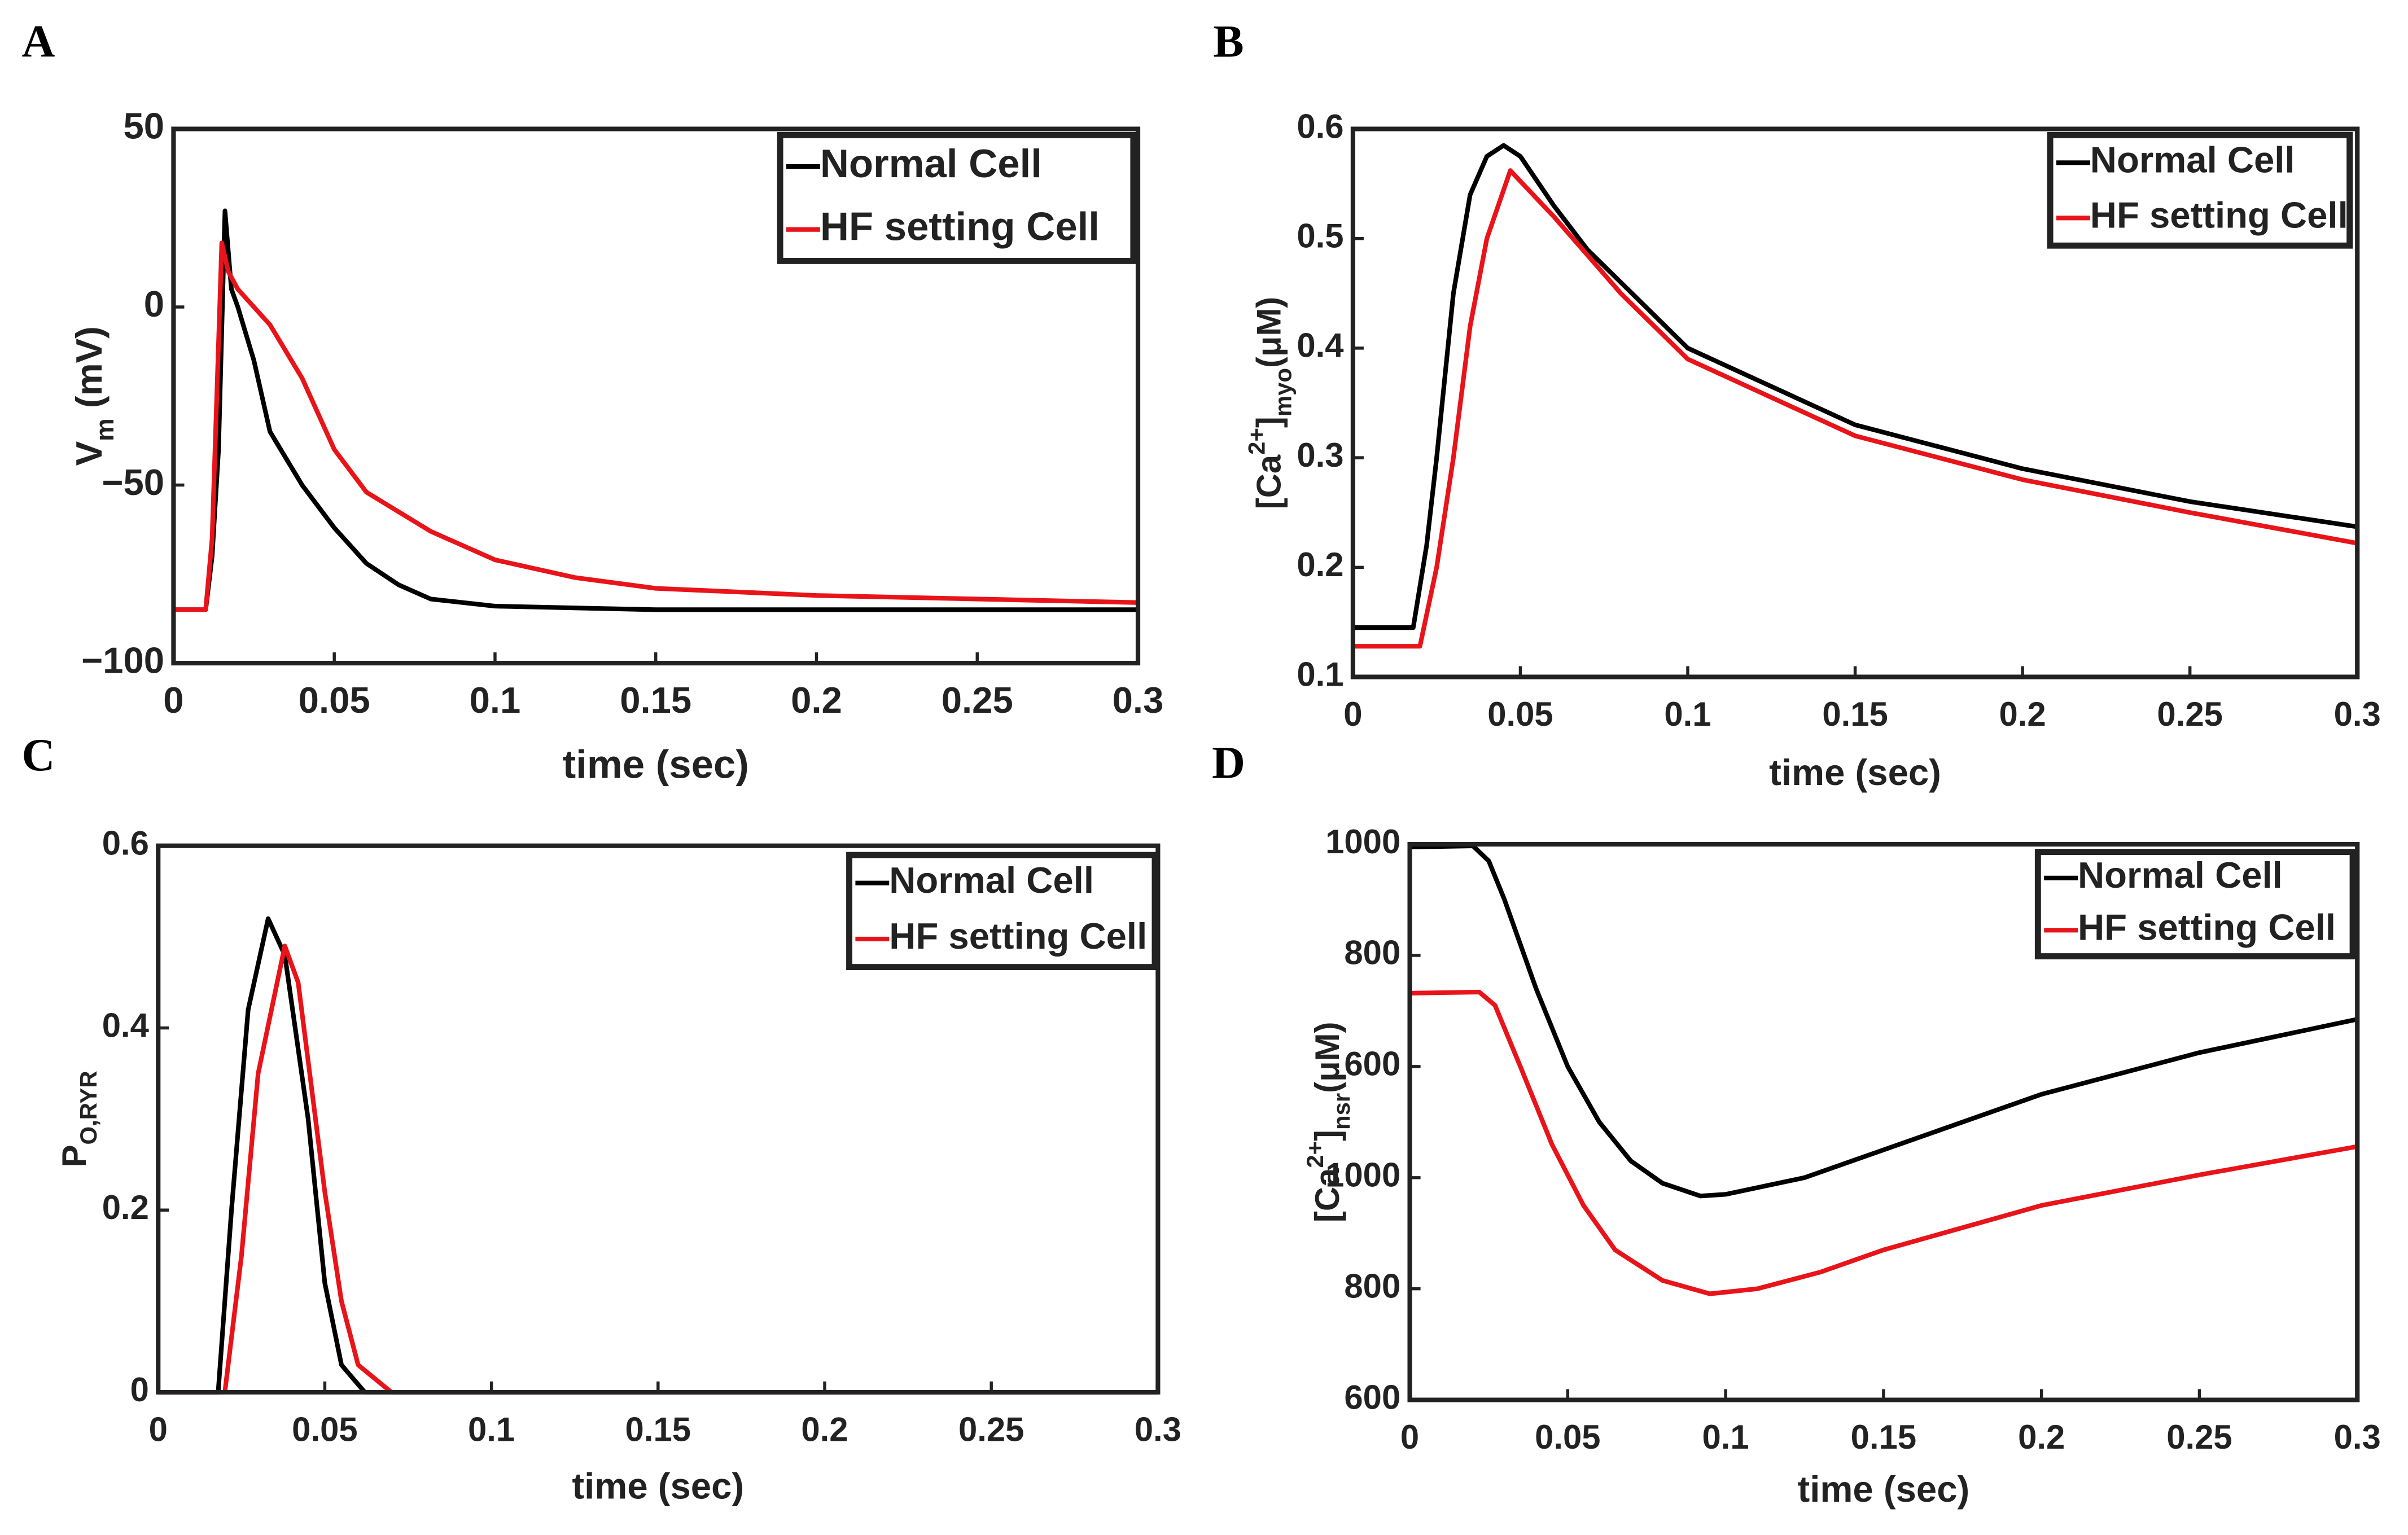  What do you see at coordinates (1320, 455) in the screenshot?
I see `y-tick-label: 0.3` at bounding box center [1320, 455].